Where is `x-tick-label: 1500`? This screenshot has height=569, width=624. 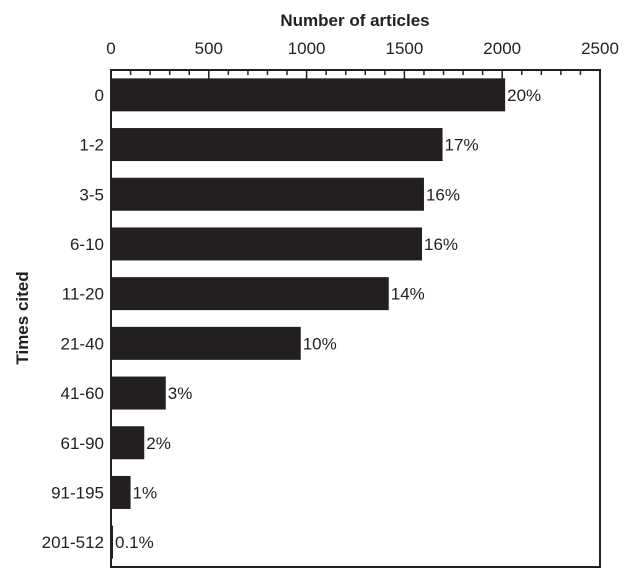
x-tick-label: 1500 is located at coordinates (404, 48).